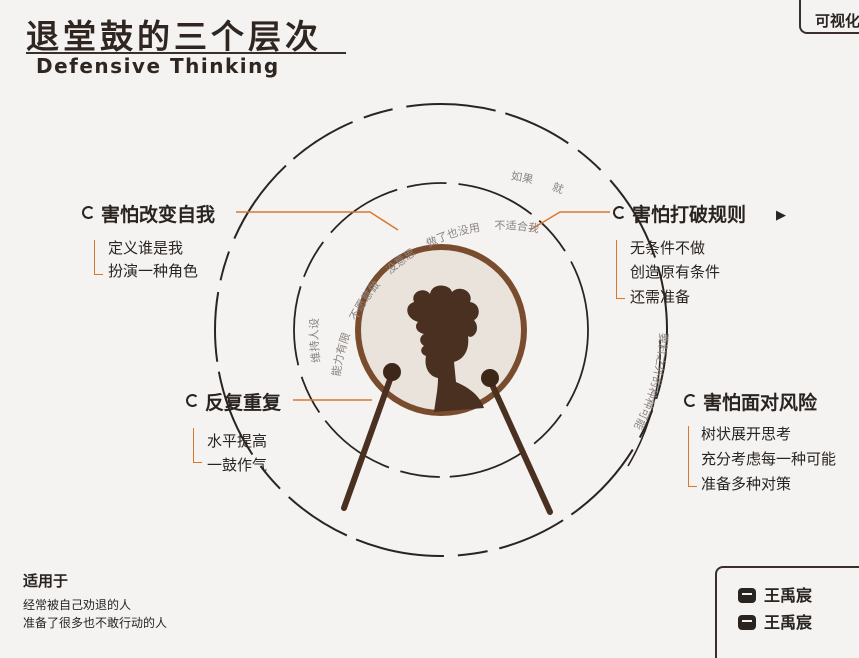  Describe the element at coordinates (146, 248) in the screenshot. I see `item-change-self-0: 定义谁是我` at that location.